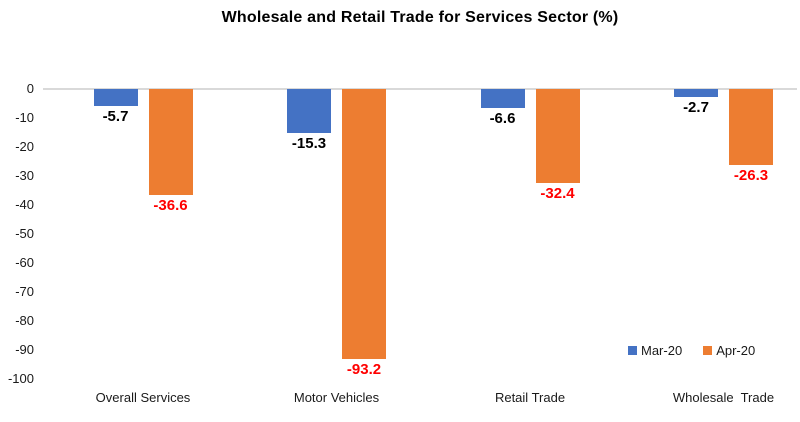 The image size is (800, 422). I want to click on y-axis-tick-label: -90, so click(24, 349).